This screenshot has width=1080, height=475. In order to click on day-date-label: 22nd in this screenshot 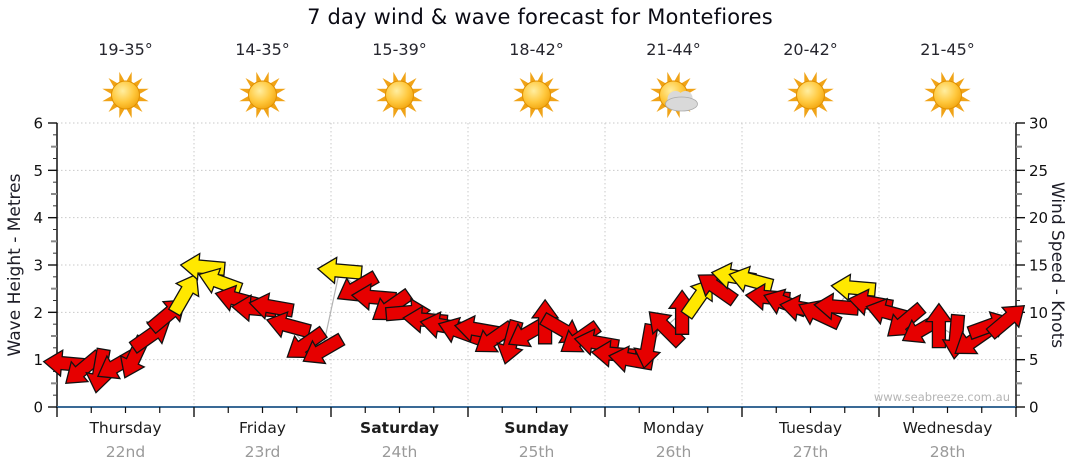, I will do `click(125, 452)`.